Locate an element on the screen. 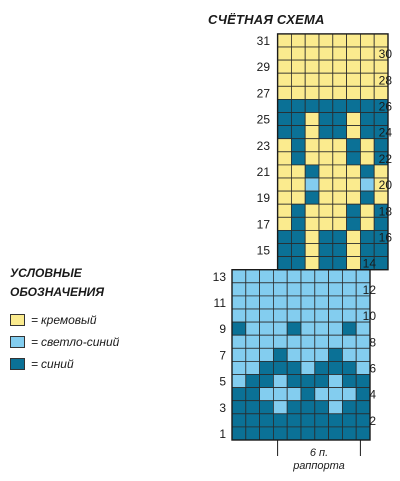 The image size is (400, 481). row-number-left: 21 is located at coordinates (264, 172).